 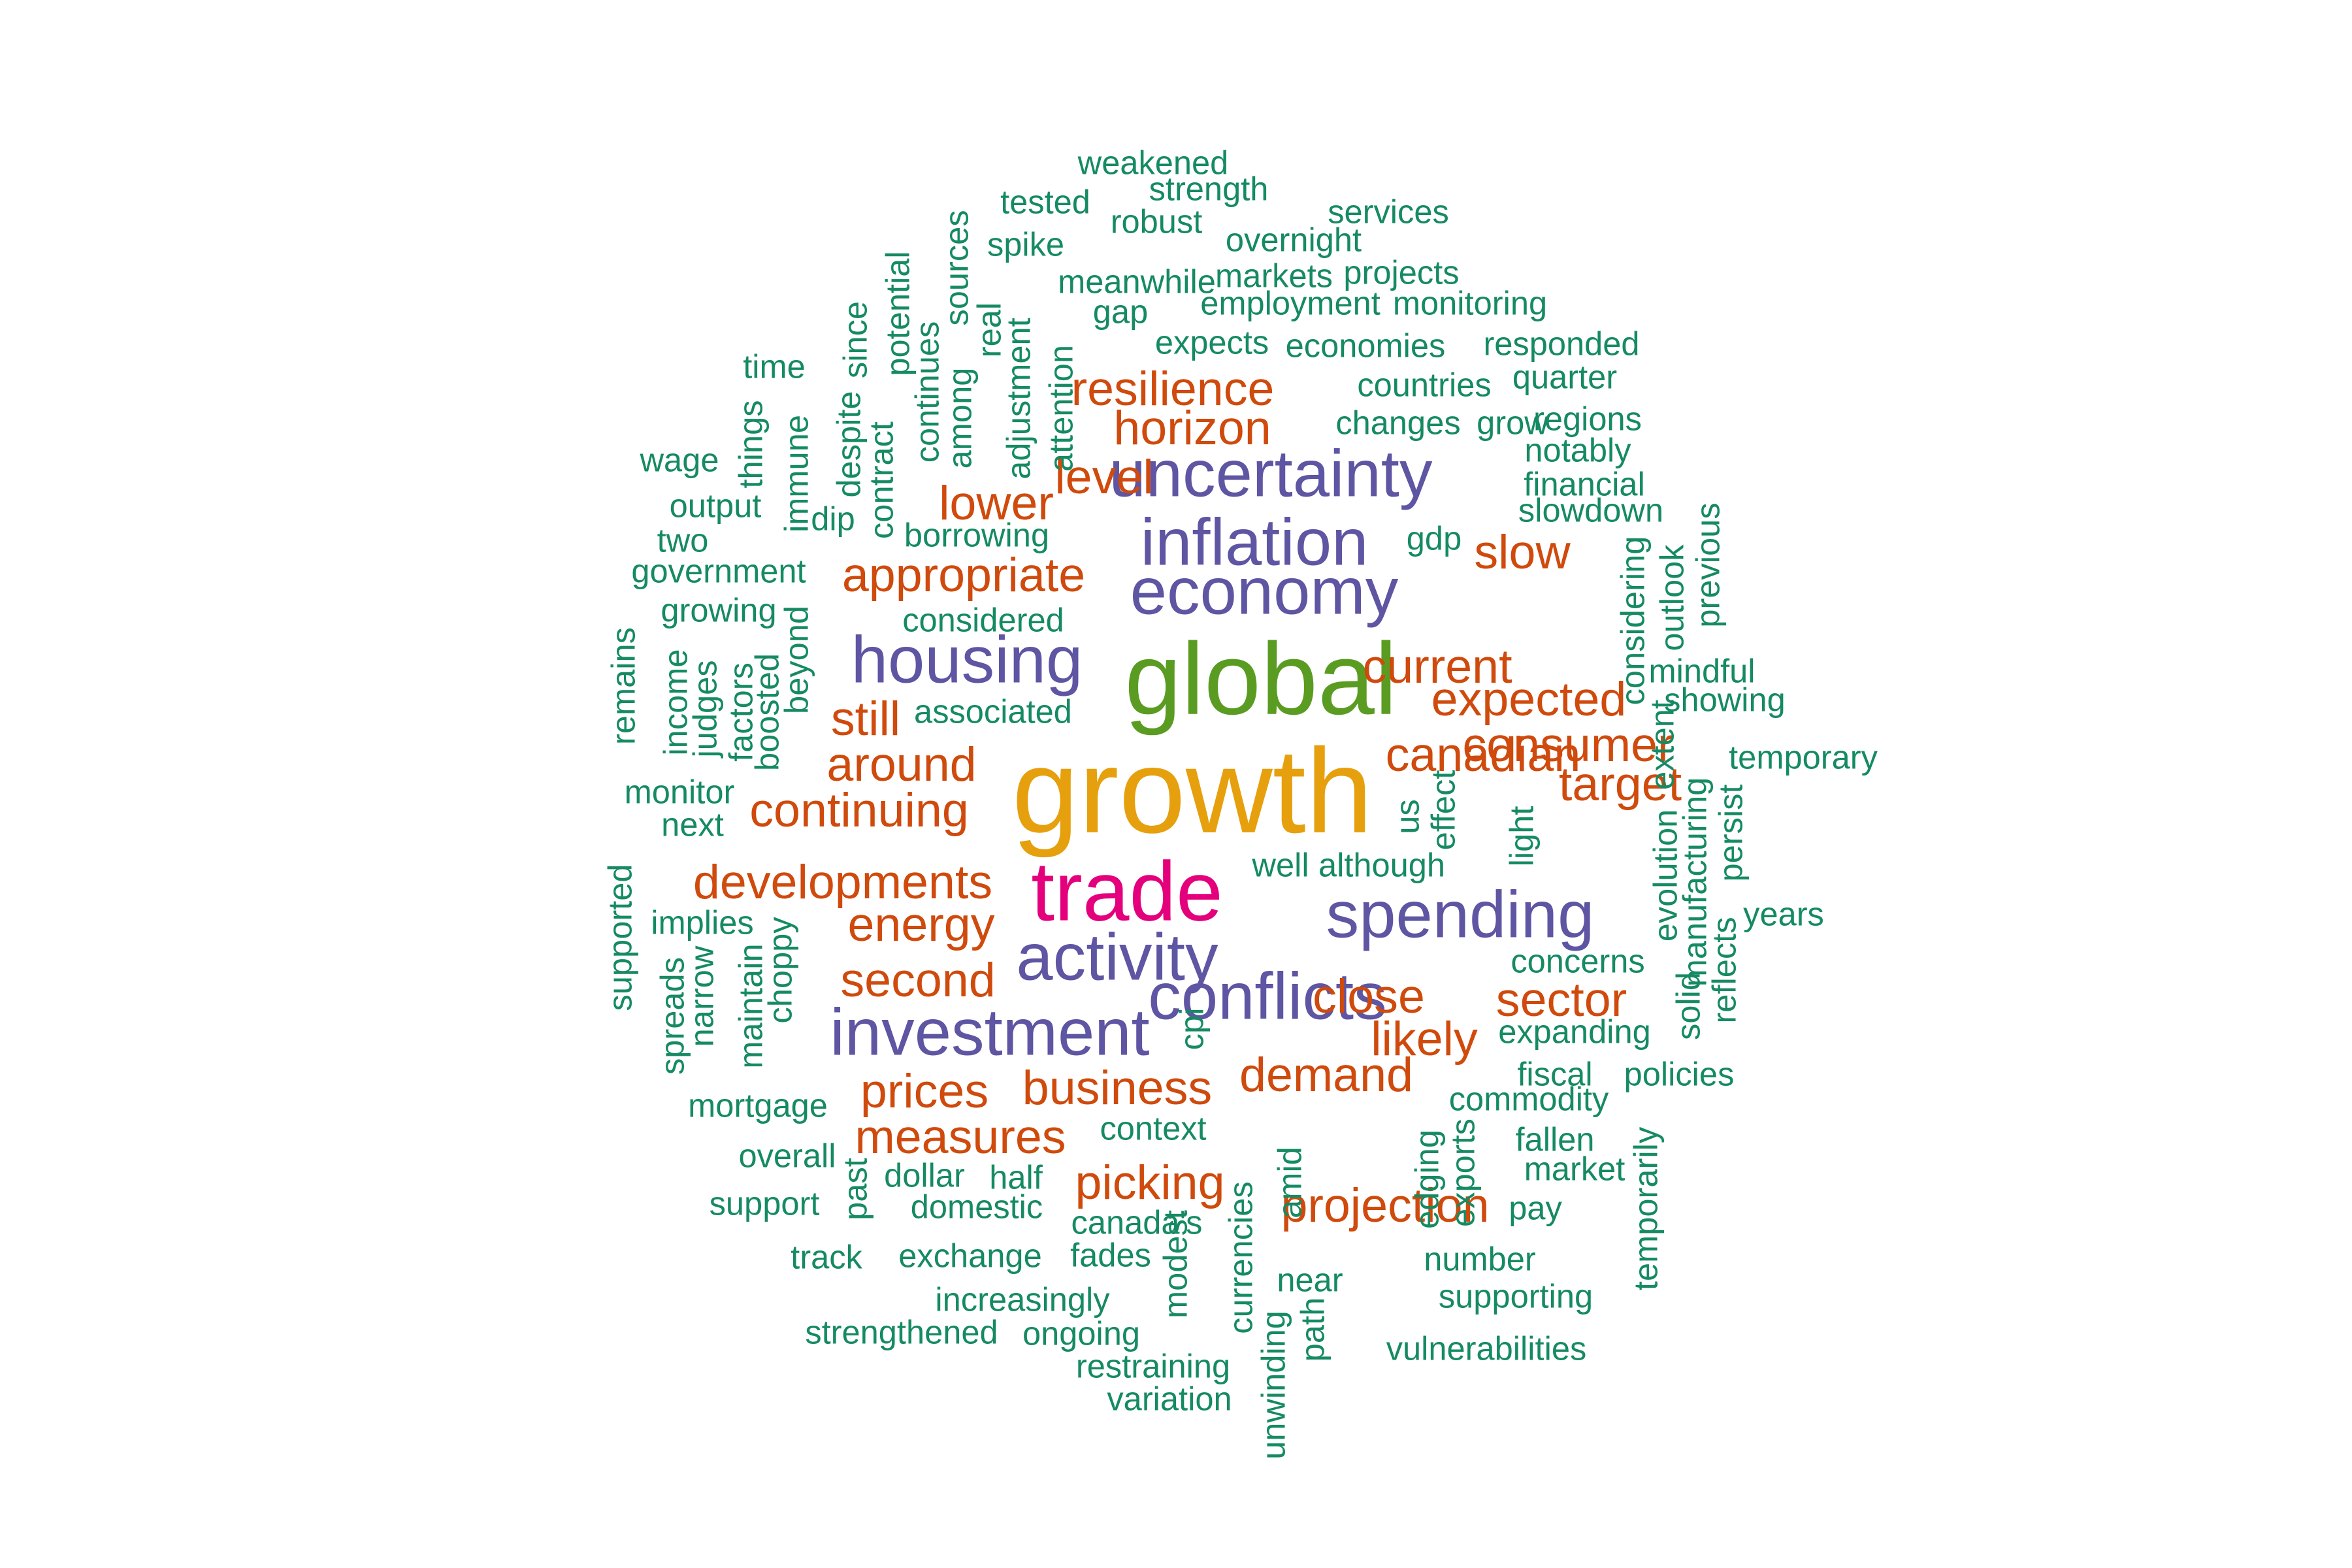 I want to click on word-effect: effect, so click(x=1443, y=810).